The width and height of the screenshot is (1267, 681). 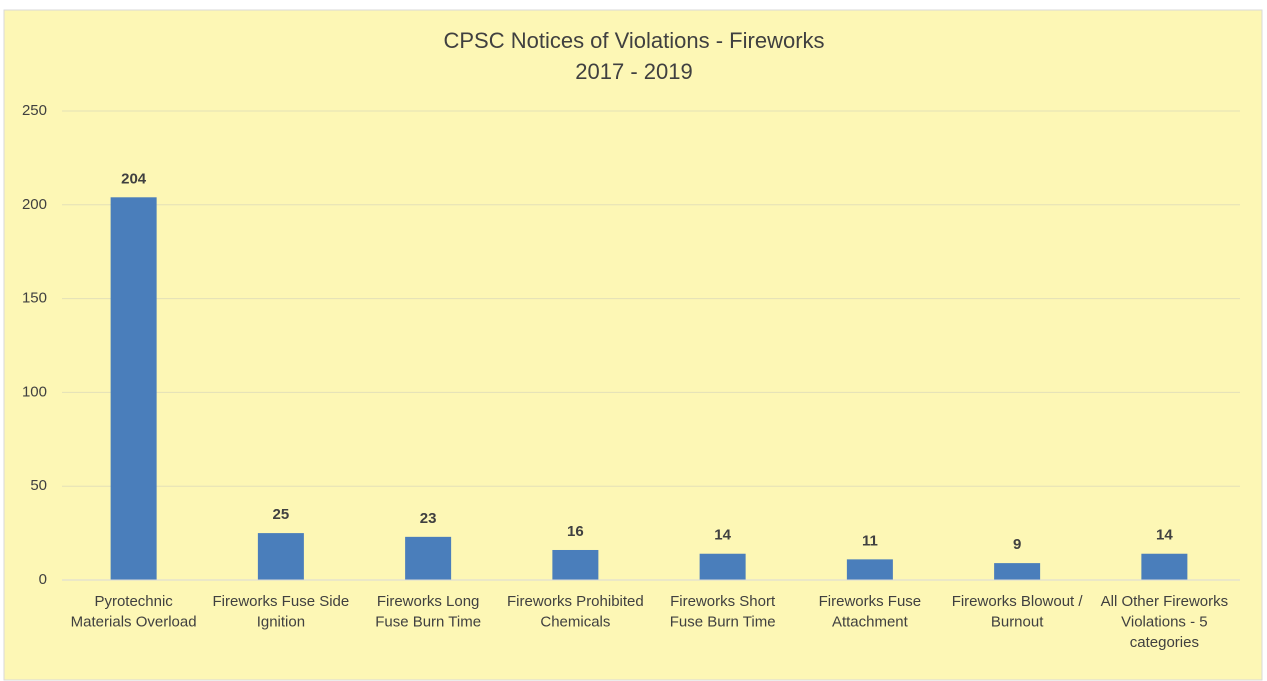 I want to click on chart-subtitle: 2017 - 2019, so click(x=633, y=71).